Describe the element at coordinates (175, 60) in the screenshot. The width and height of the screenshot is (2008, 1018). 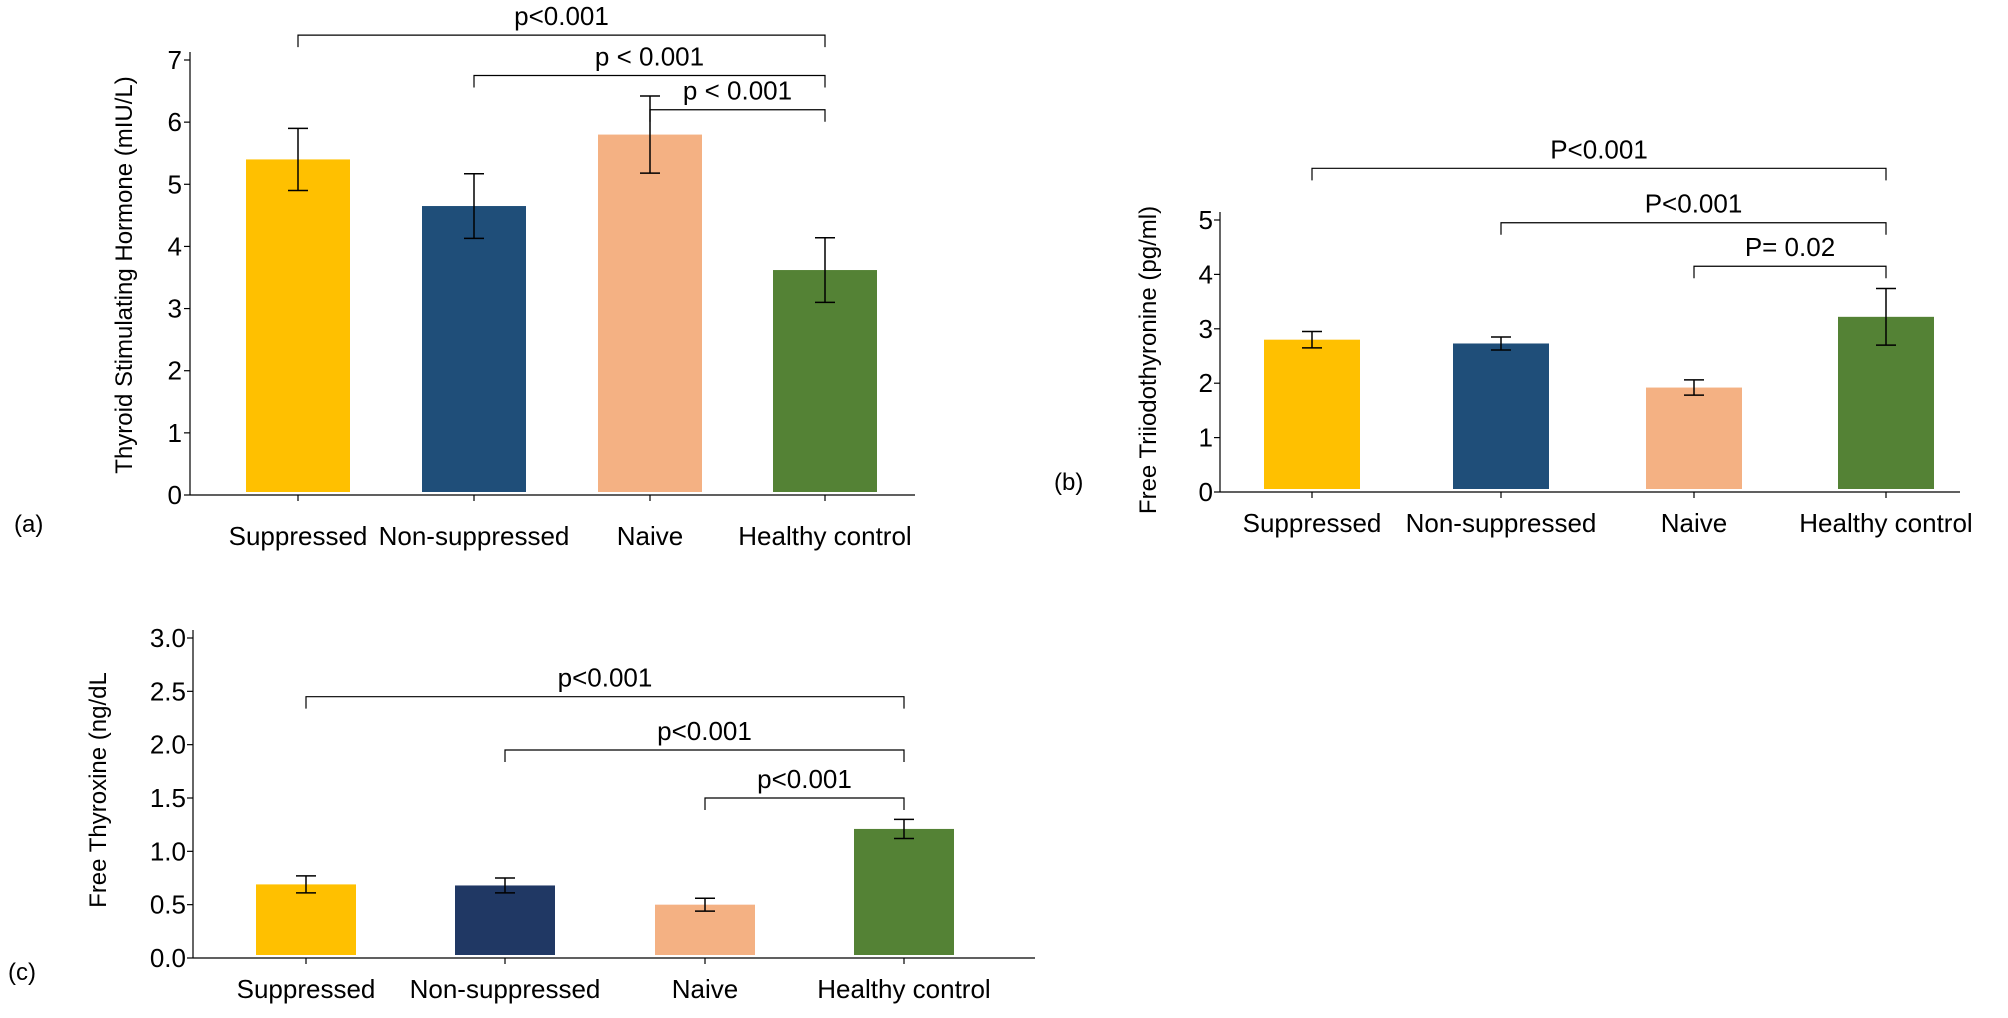
I see `y-tick-label: 7` at that location.